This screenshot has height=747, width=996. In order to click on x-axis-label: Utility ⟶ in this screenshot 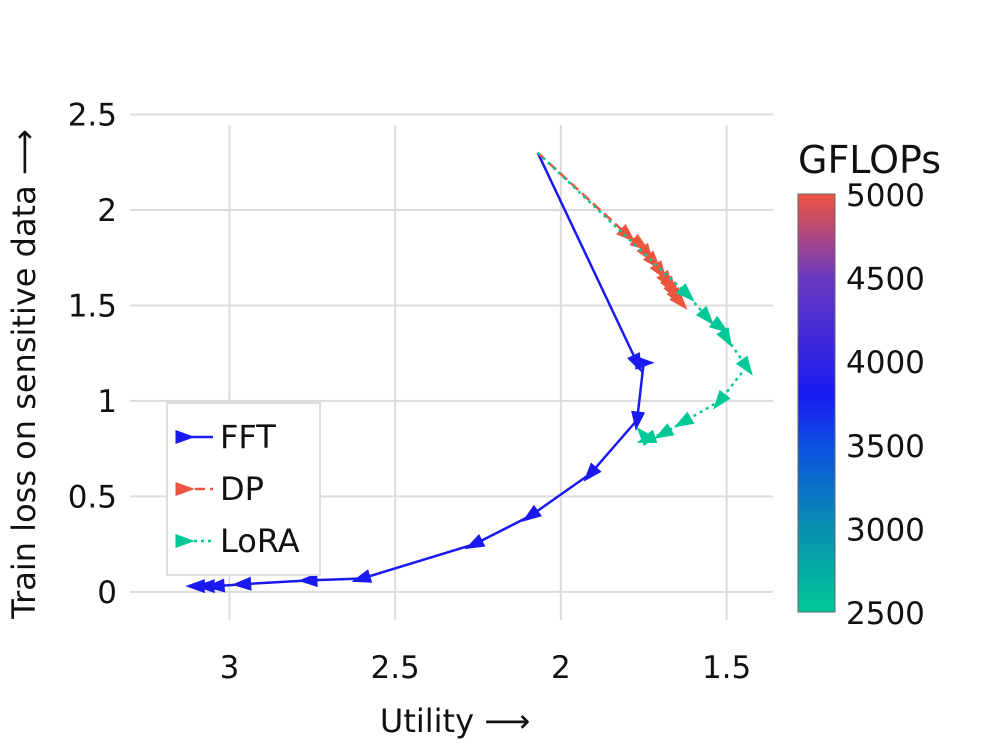, I will do `click(455, 721)`.